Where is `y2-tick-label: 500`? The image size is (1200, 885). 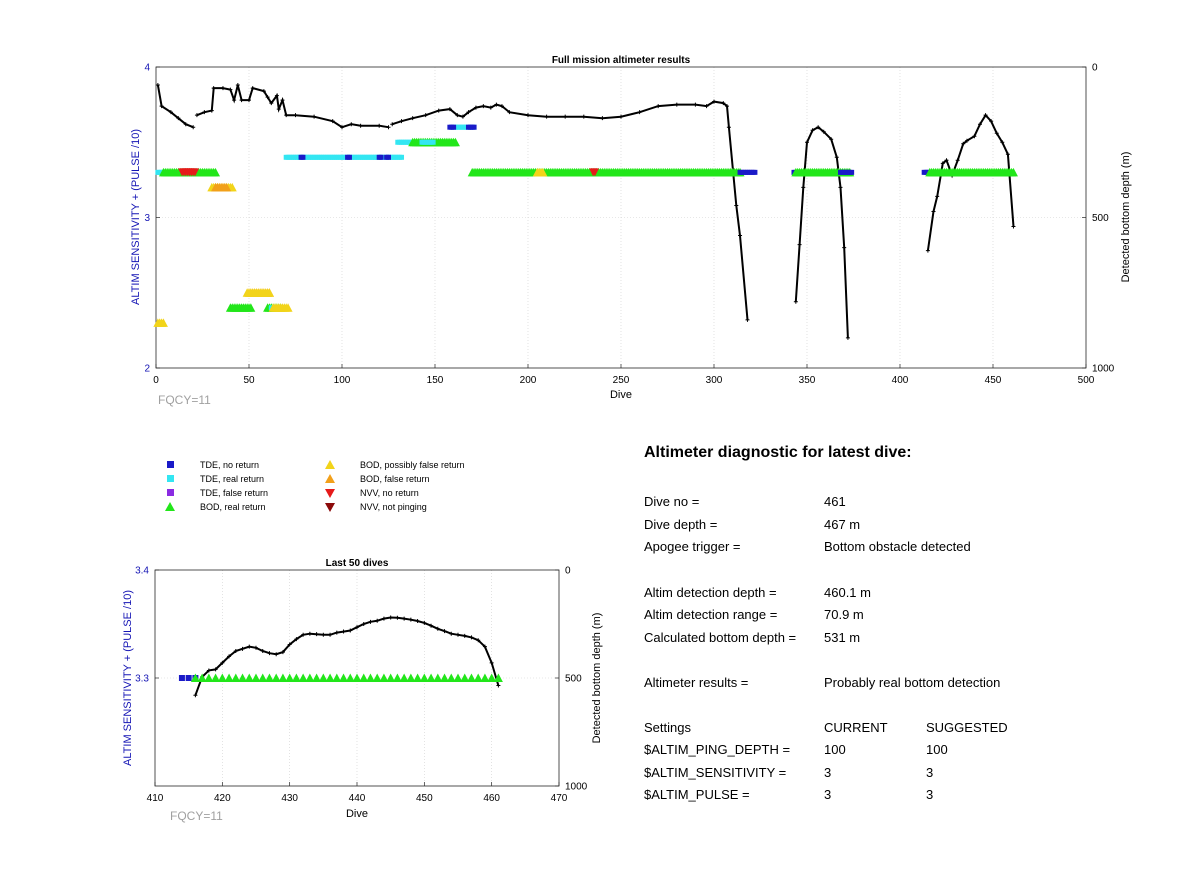 y2-tick-label: 500 is located at coordinates (1100, 218).